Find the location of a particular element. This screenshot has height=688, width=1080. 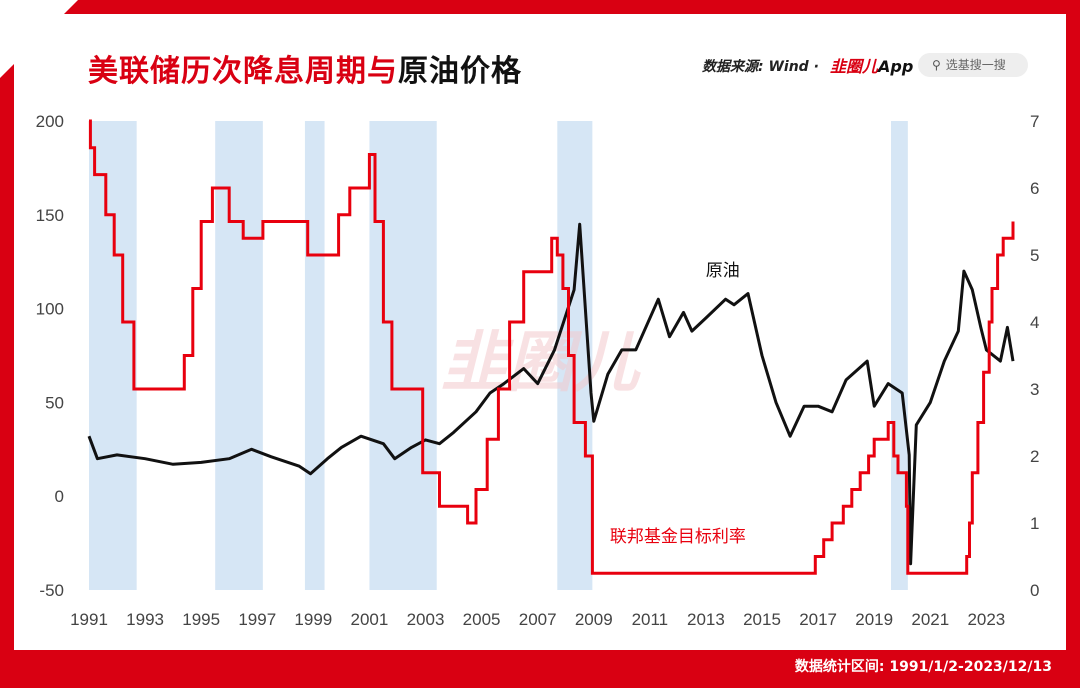

annotation-oil: 原油 is located at coordinates (723, 271).